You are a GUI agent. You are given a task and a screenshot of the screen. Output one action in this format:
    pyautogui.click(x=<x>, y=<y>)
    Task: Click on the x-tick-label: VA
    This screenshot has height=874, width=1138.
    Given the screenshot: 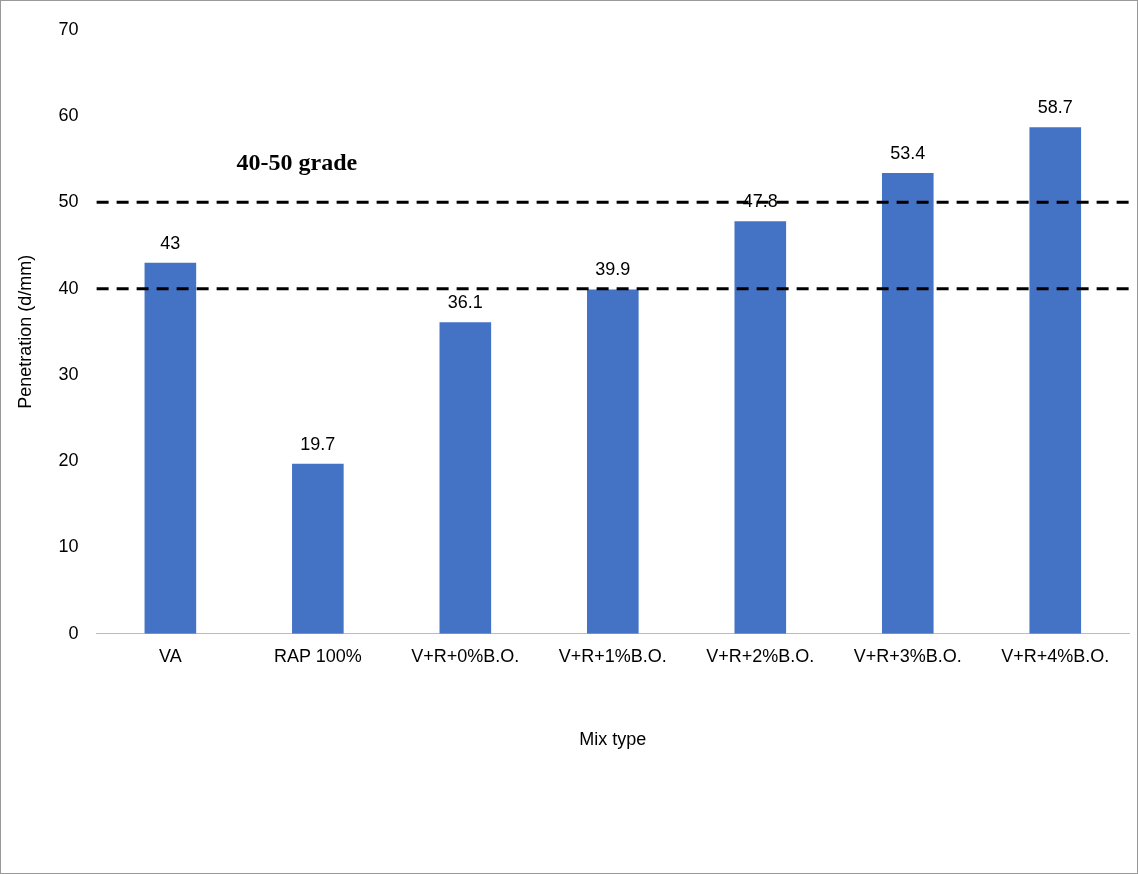 What is the action you would take?
    pyautogui.click(x=170, y=655)
    